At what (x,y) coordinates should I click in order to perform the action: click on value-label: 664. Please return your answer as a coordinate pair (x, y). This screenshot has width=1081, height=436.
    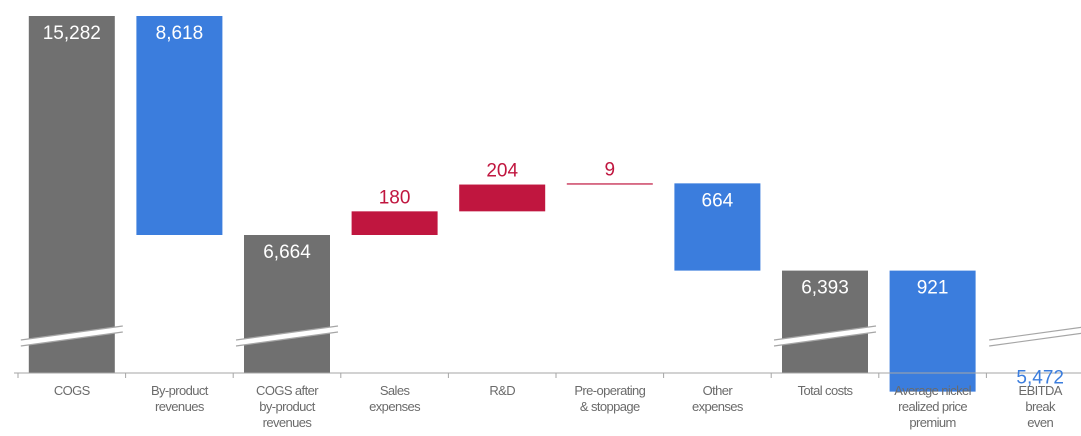
    Looking at the image, I should click on (718, 200).